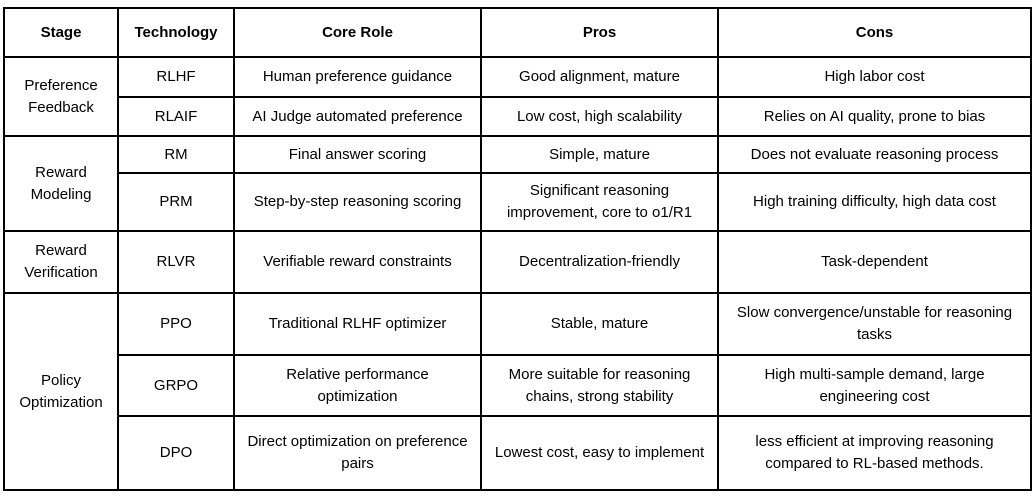 Image resolution: width=1035 pixels, height=498 pixels. Describe the element at coordinates (357, 77) in the screenshot. I see `core-role-cell: Human preference guidance` at that location.